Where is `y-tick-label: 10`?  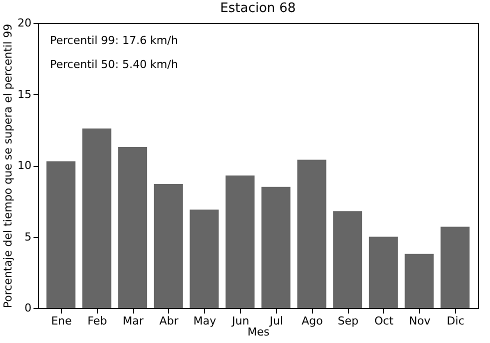 y-tick-label: 10 is located at coordinates (25, 165).